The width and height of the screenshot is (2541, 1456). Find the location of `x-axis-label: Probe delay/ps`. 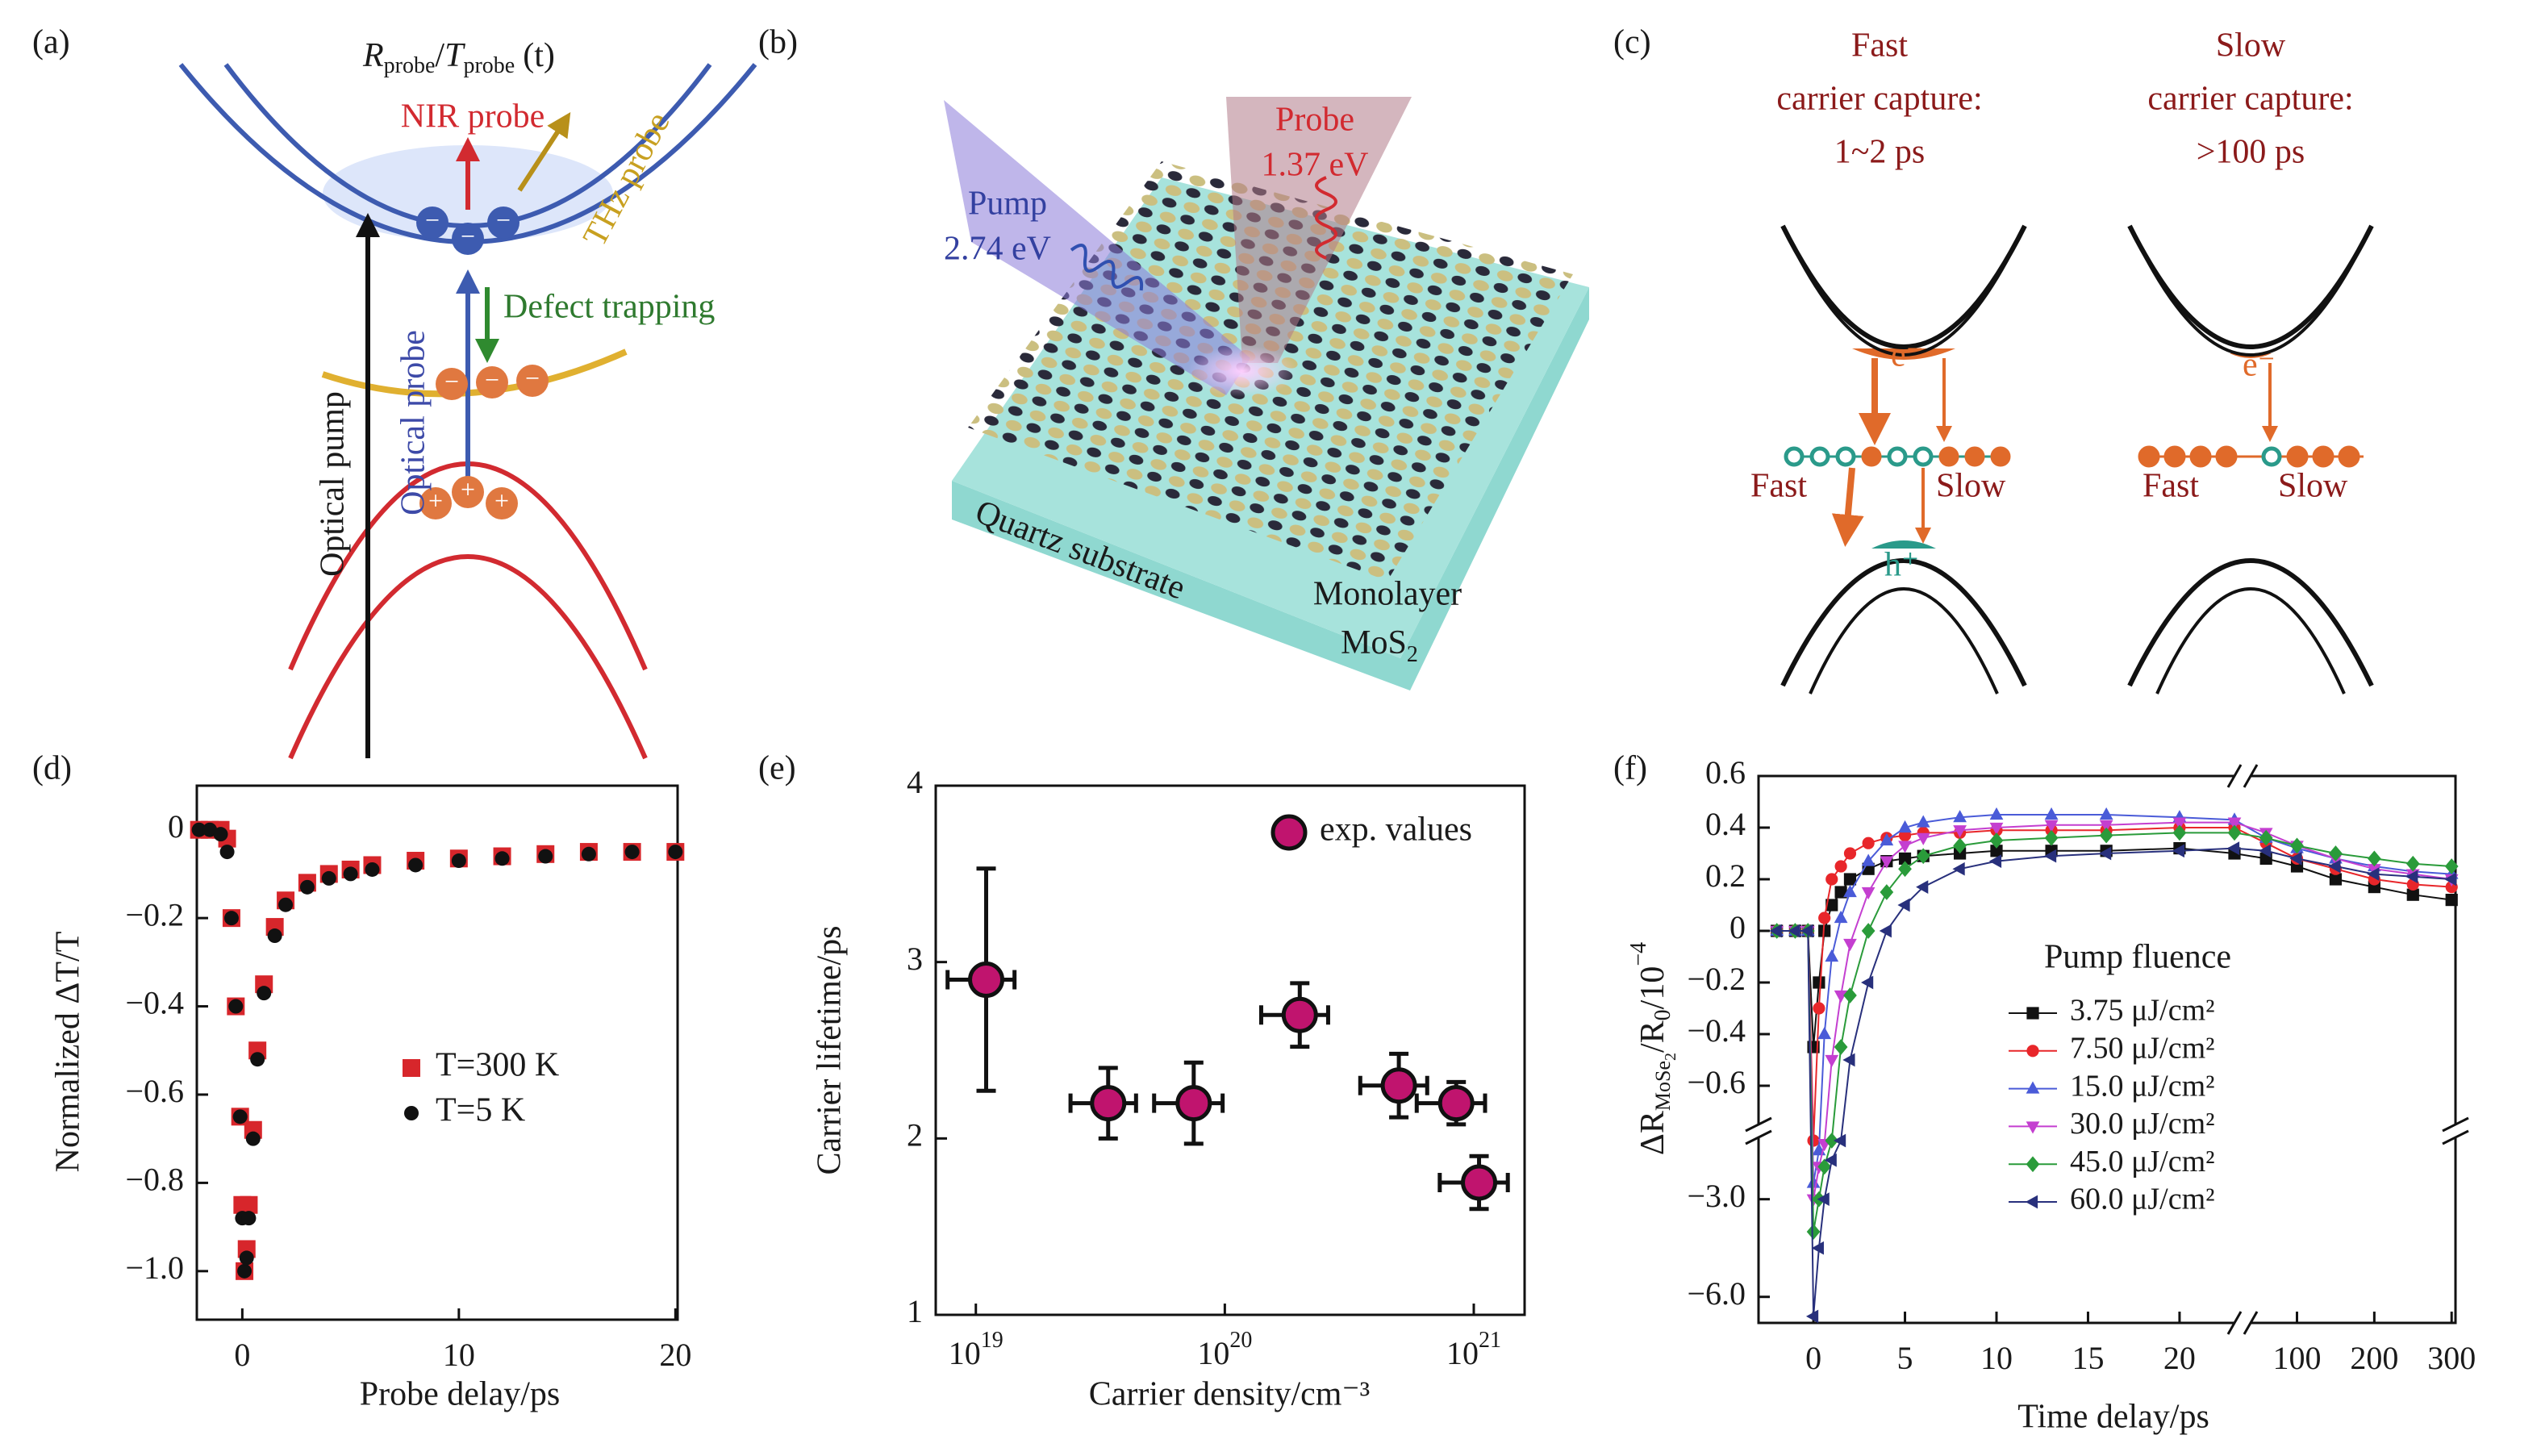

x-axis-label: Probe delay/ps is located at coordinates (460, 1395).